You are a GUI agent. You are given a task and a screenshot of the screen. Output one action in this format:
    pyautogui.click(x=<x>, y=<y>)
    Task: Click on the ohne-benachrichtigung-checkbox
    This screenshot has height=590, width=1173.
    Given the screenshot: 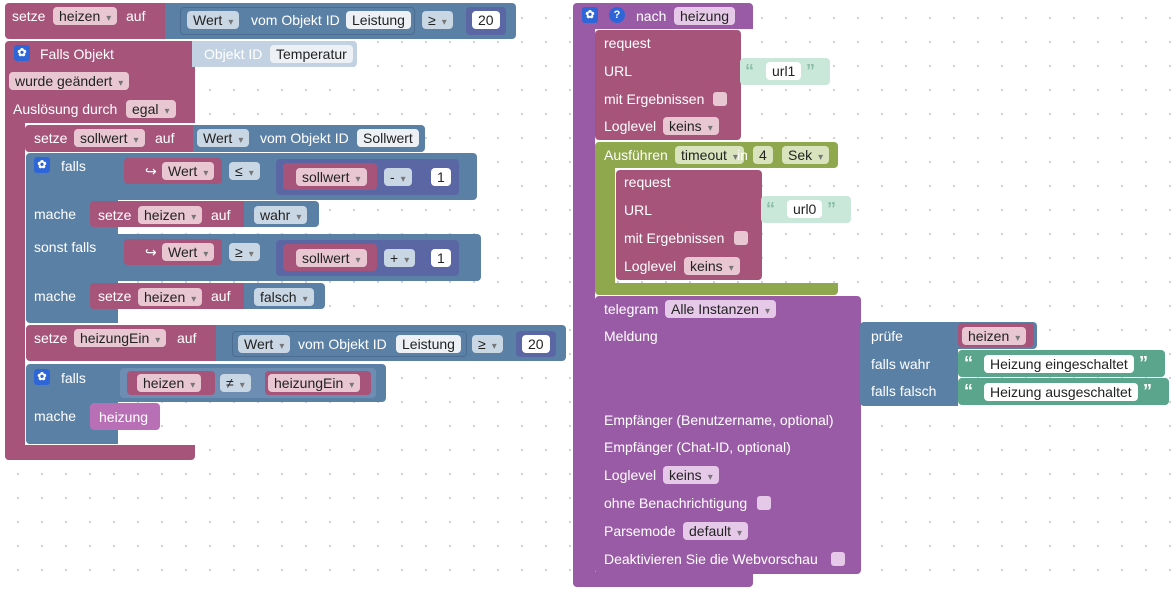 What is the action you would take?
    pyautogui.click(x=764, y=503)
    